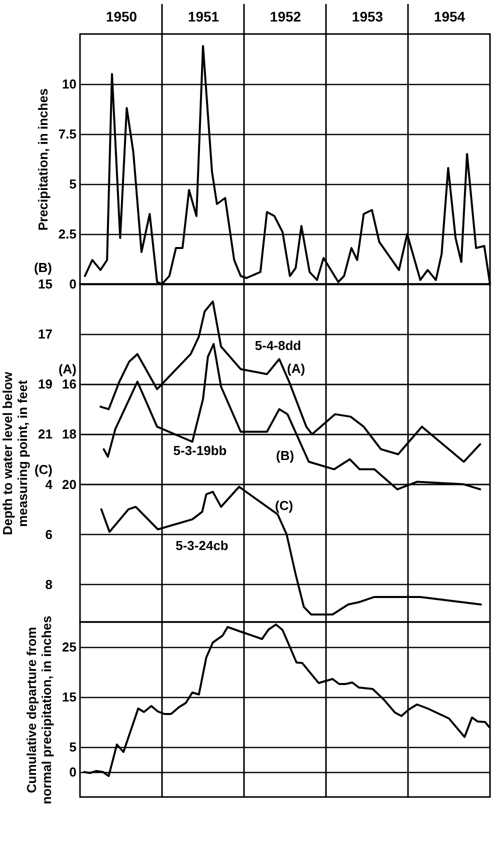  What do you see at coordinates (368, 16) in the screenshot?
I see `x-tick-label: 1953` at bounding box center [368, 16].